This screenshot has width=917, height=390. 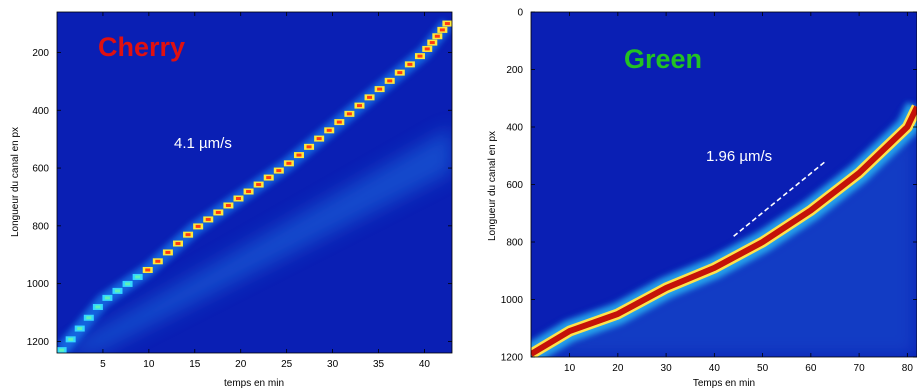 What do you see at coordinates (663, 59) in the screenshot?
I see `panel-label: Green` at bounding box center [663, 59].